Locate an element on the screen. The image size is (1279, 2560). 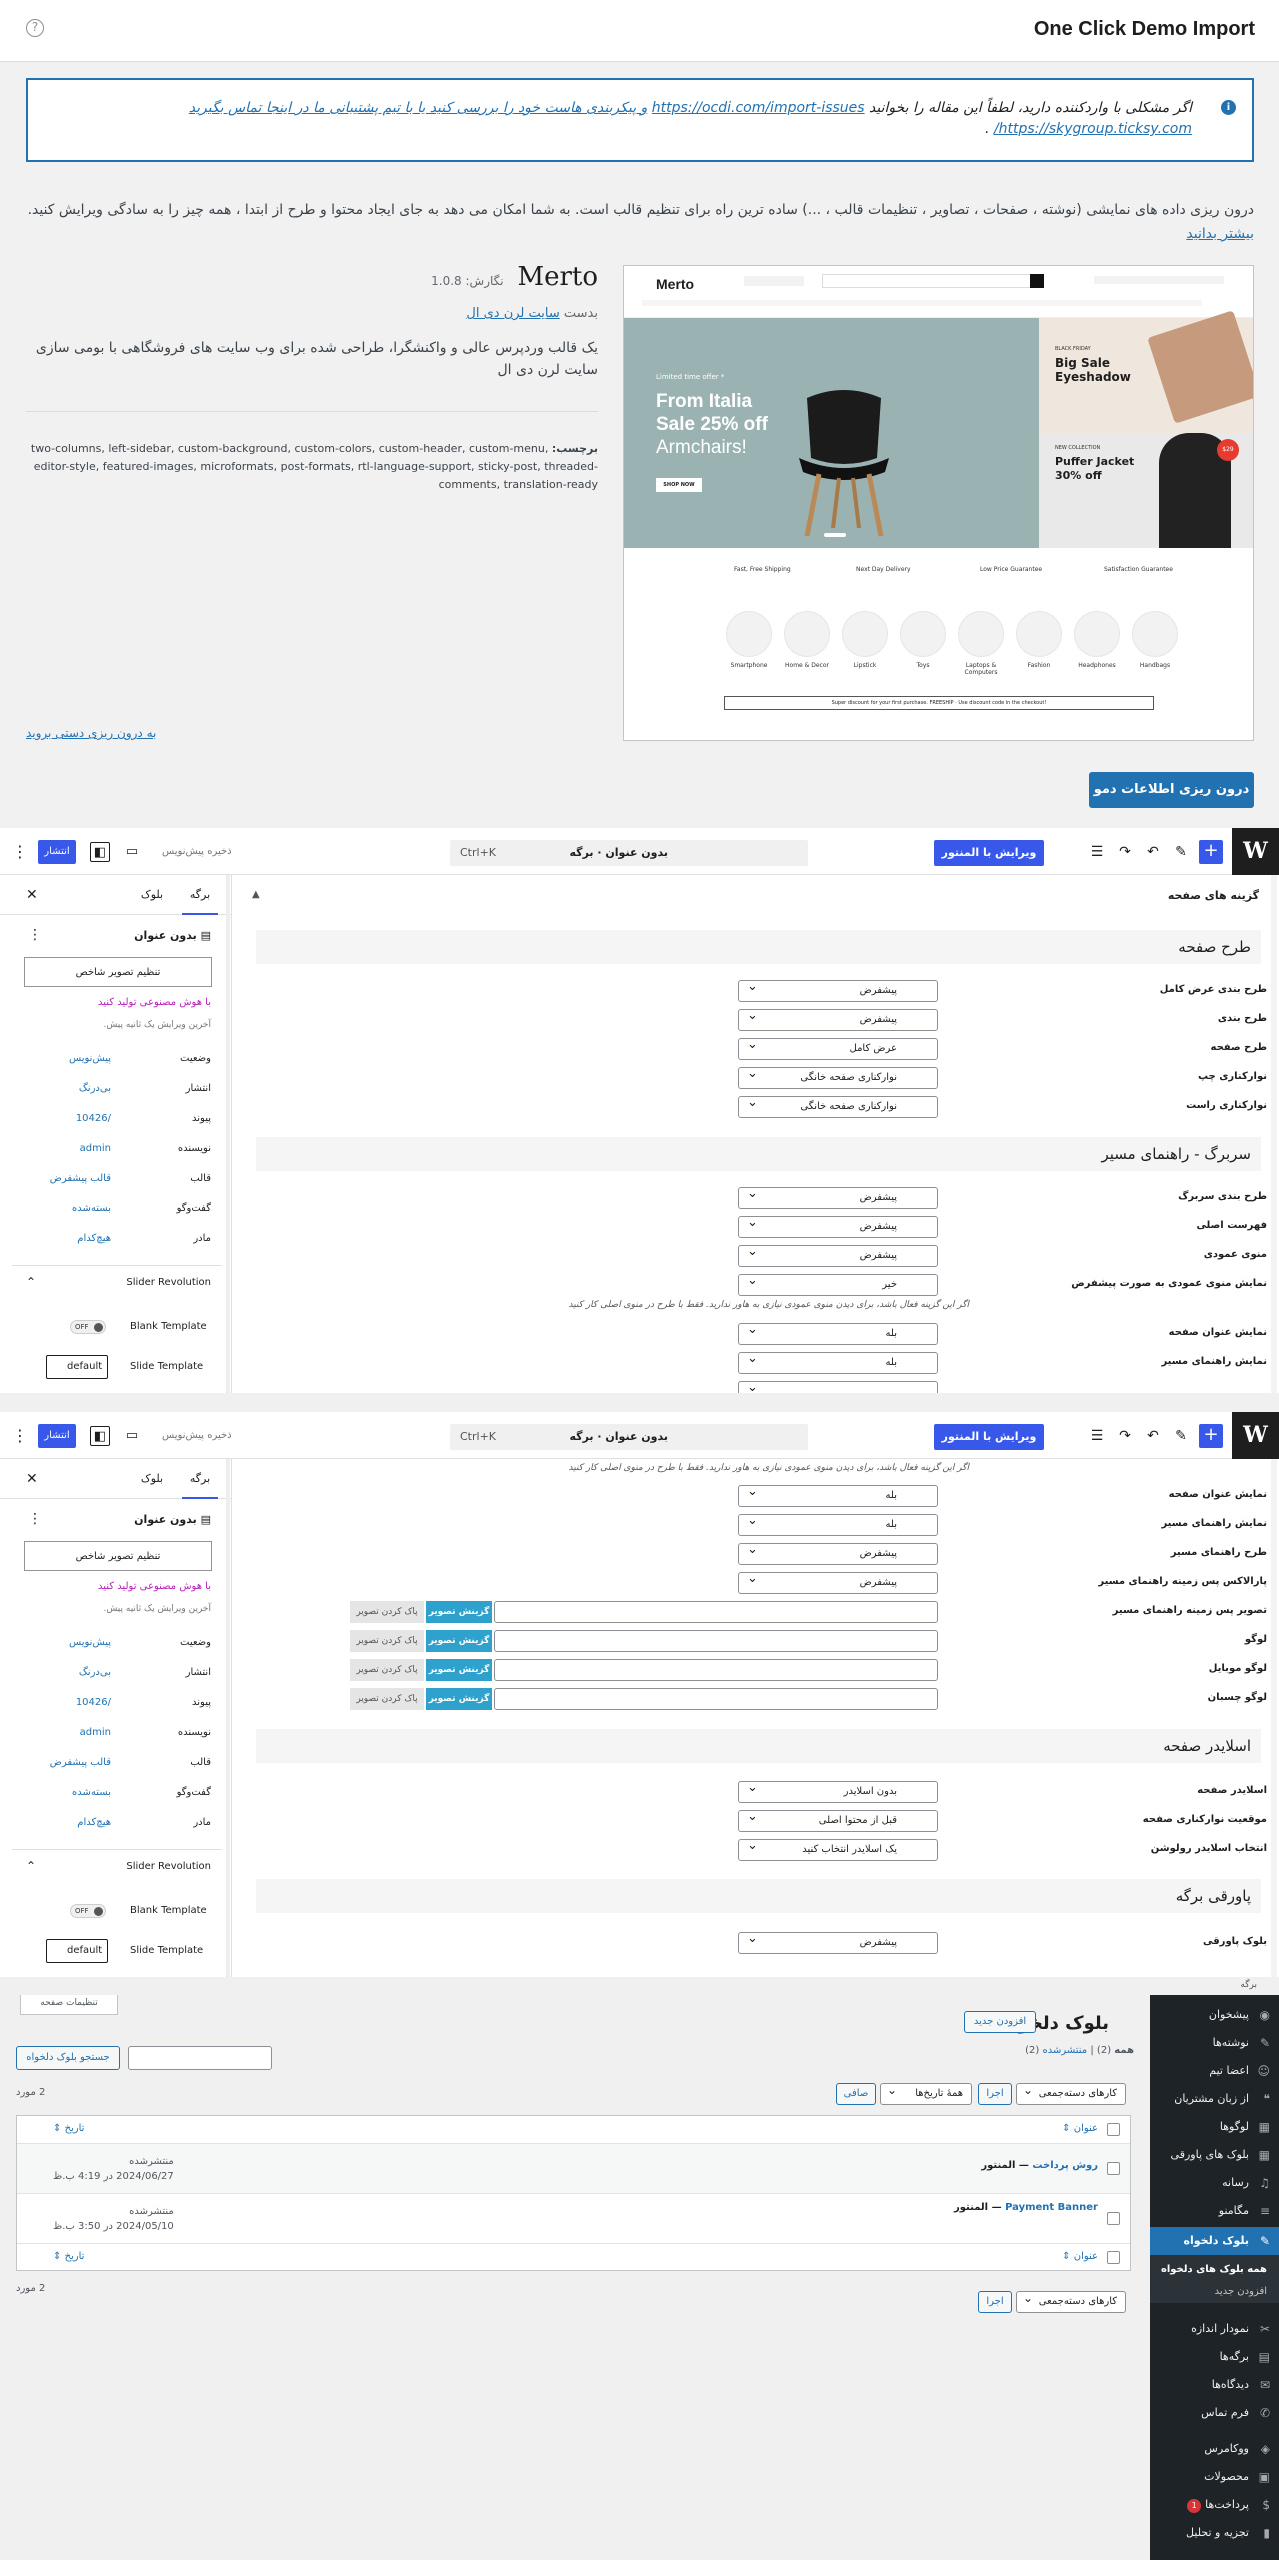
menu-payments: $ پرداخت‌ها1 is located at coordinates (1214, 2505).